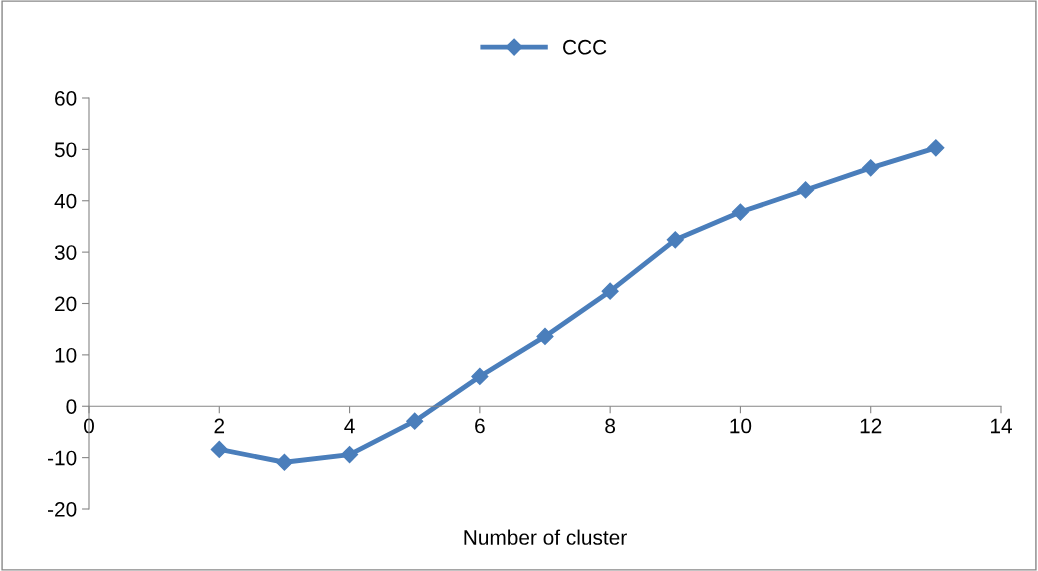 This screenshot has height=571, width=1038. I want to click on x-tick-label: 10, so click(741, 426).